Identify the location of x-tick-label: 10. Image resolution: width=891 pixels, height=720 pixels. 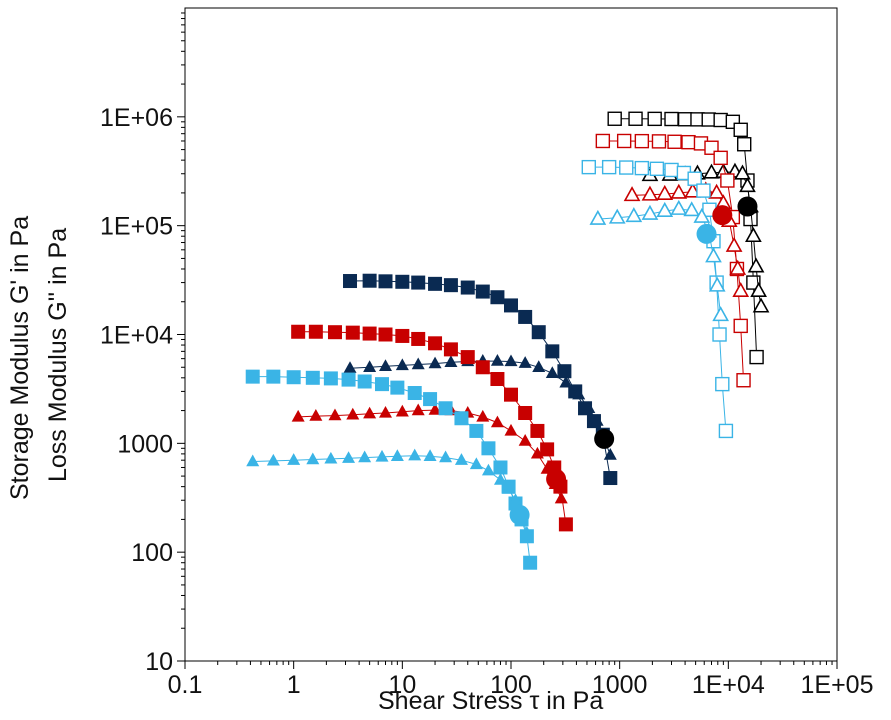
(402, 685).